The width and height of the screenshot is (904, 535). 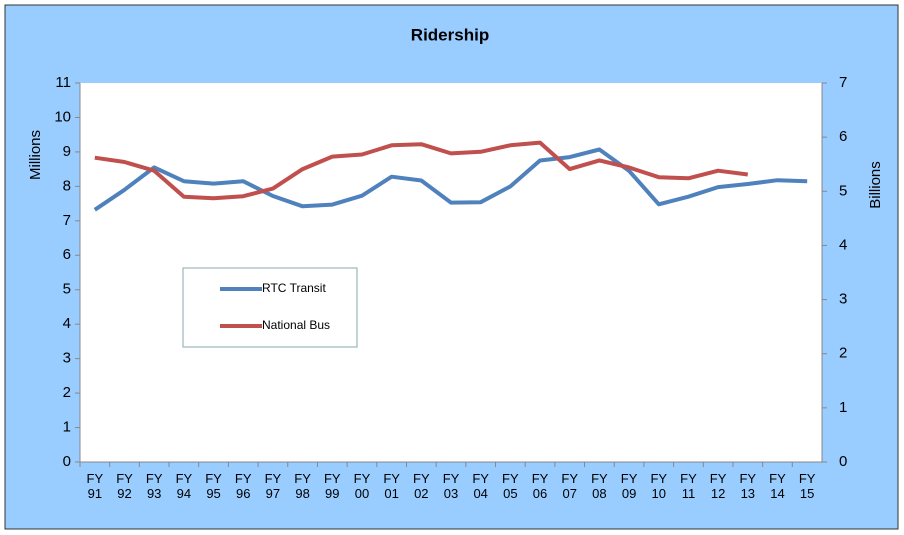 What do you see at coordinates (843, 461) in the screenshot?
I see `y2-tick-label: 0` at bounding box center [843, 461].